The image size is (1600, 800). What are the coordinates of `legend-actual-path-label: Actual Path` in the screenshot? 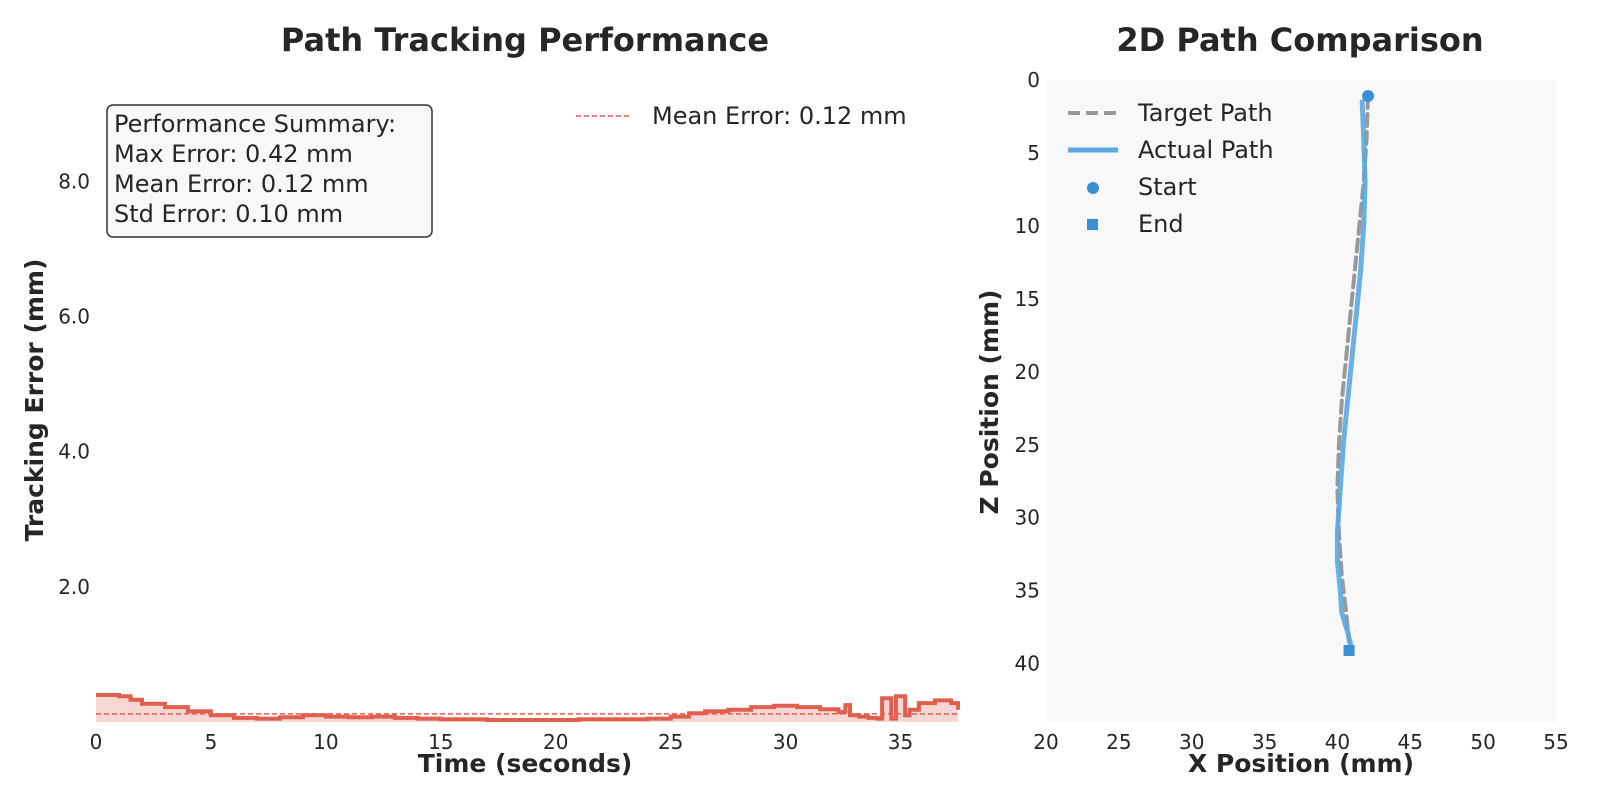 It's located at (1206, 150).